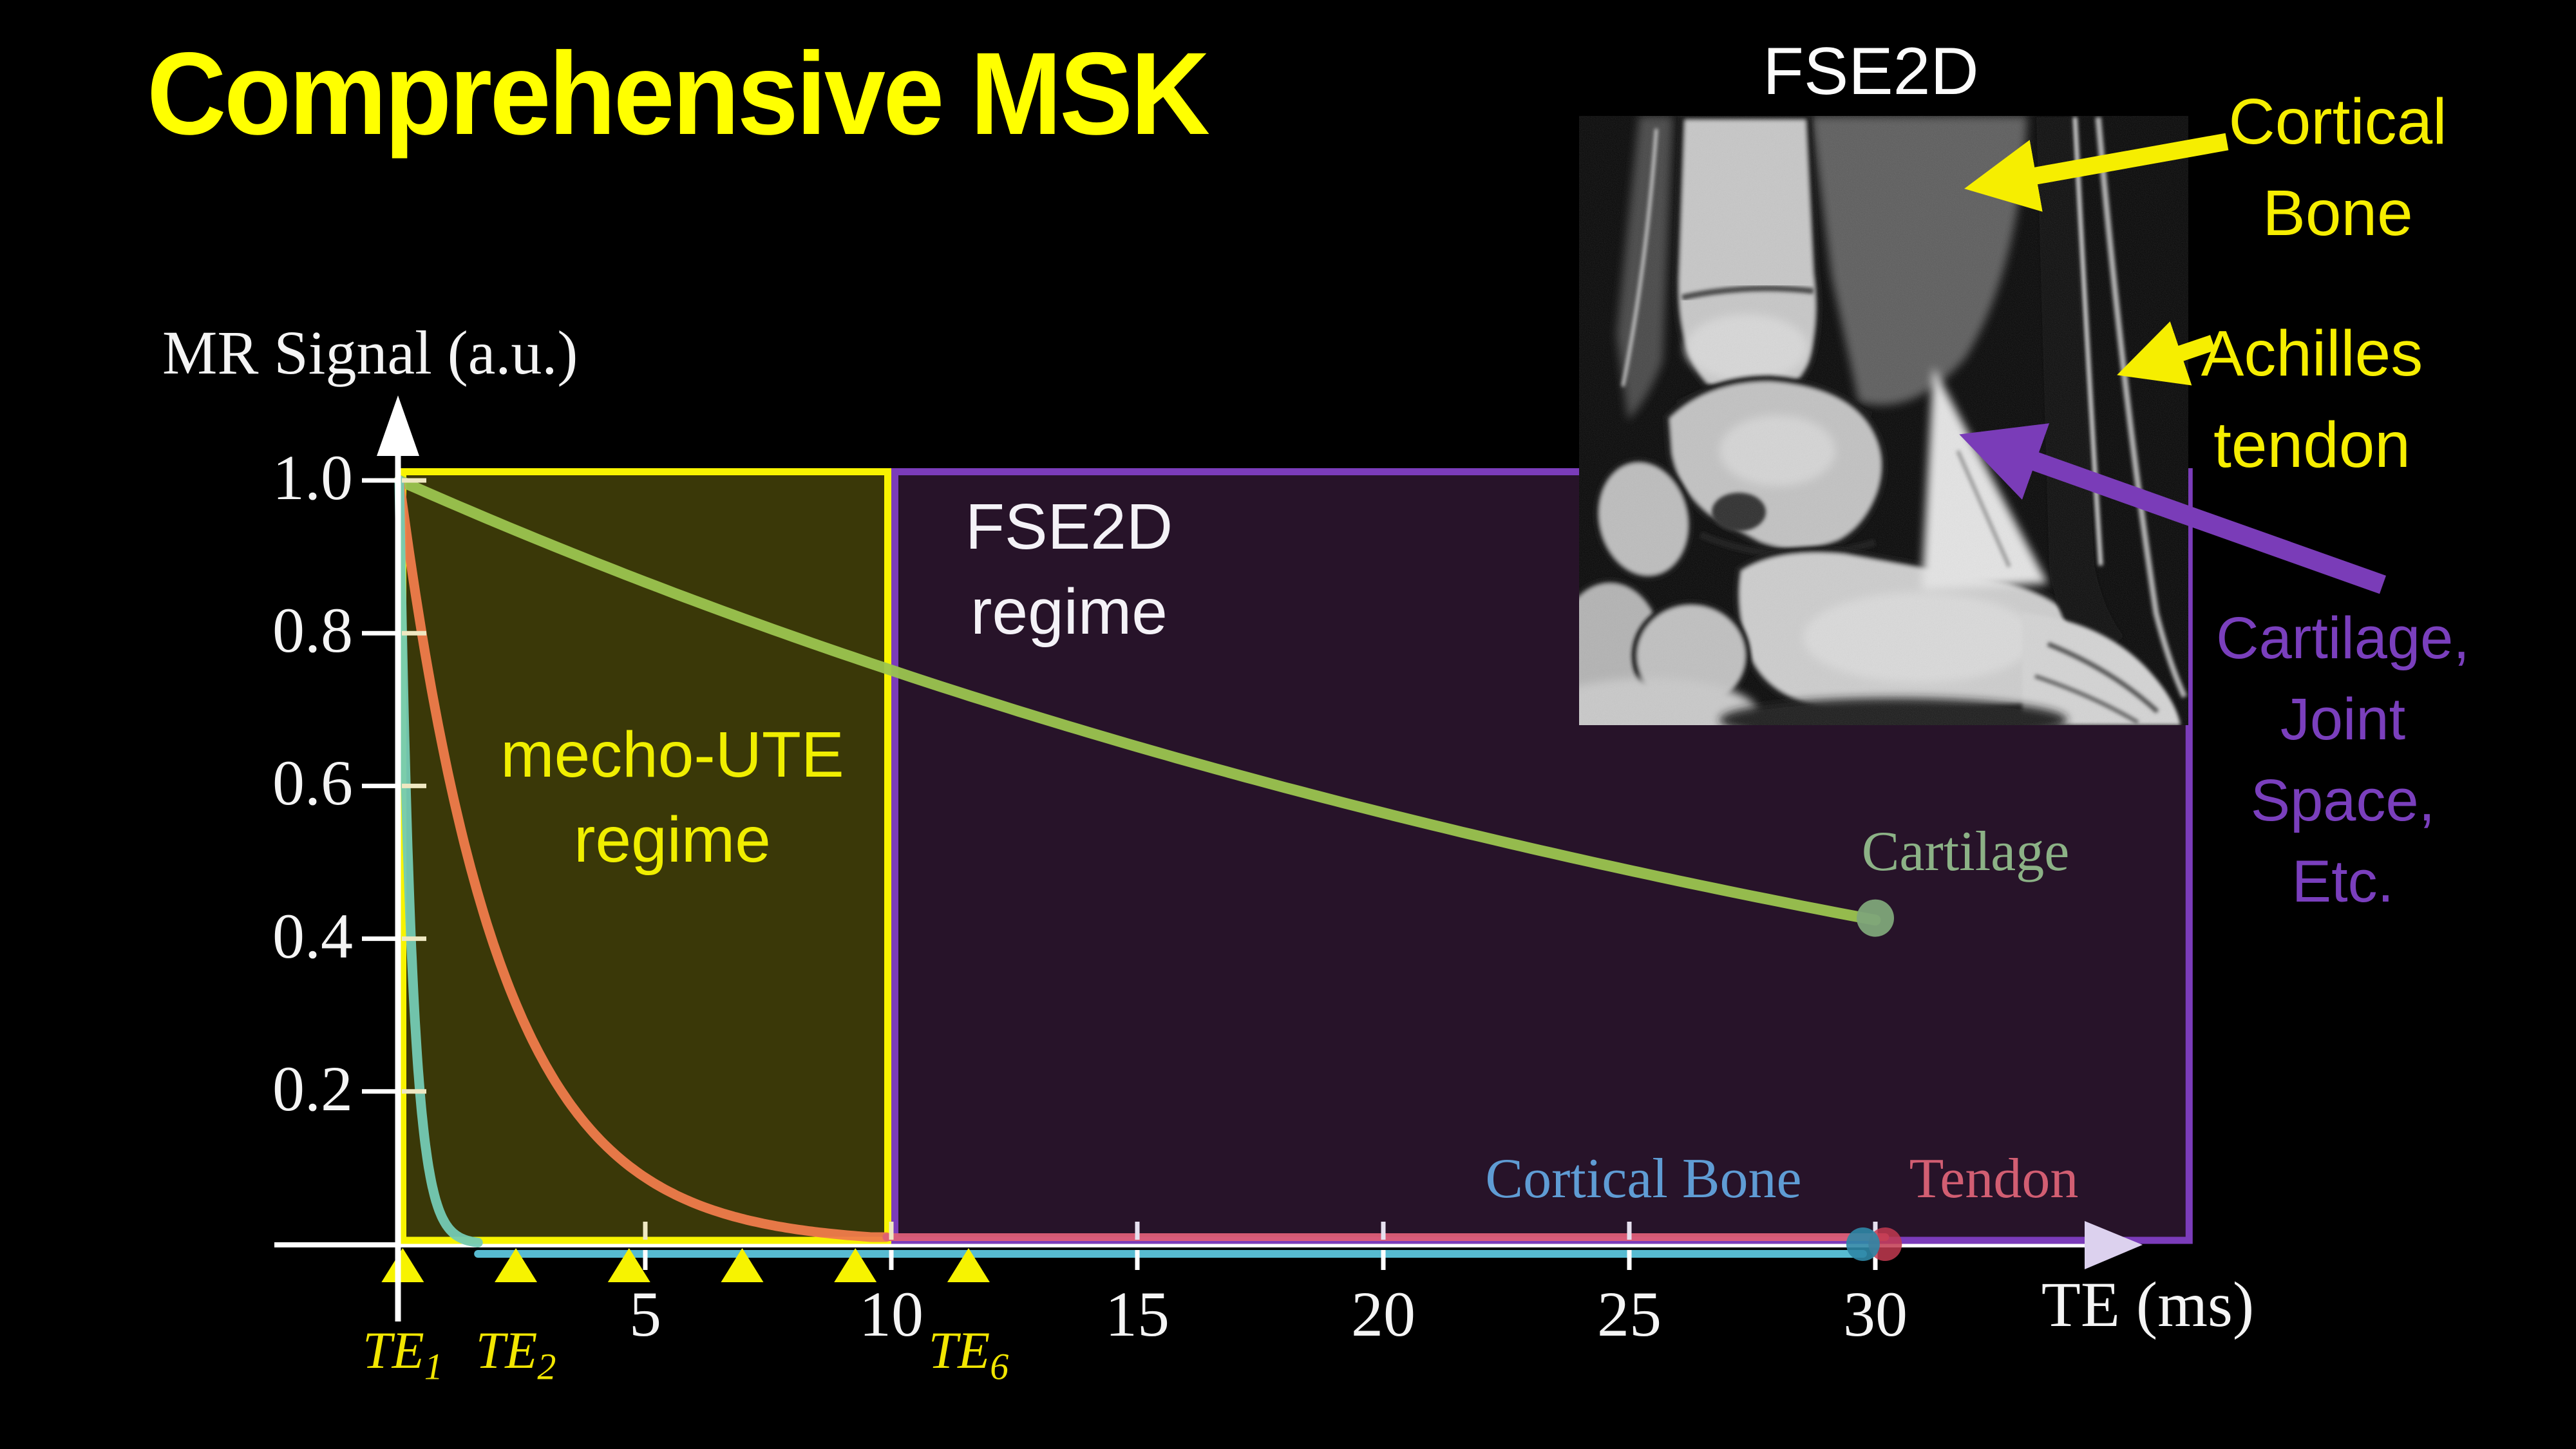 This screenshot has width=2576, height=1449. What do you see at coordinates (1871, 71) in the screenshot?
I see `mri-panel-title: FSE2D` at bounding box center [1871, 71].